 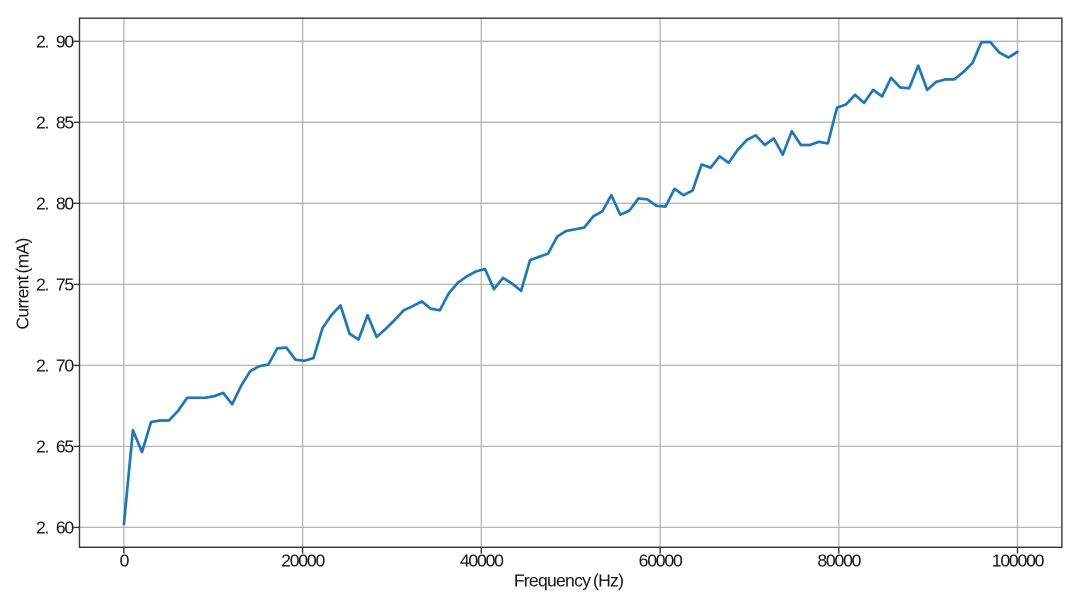 I want to click on svg-text: 2. 70, so click(x=55, y=366).